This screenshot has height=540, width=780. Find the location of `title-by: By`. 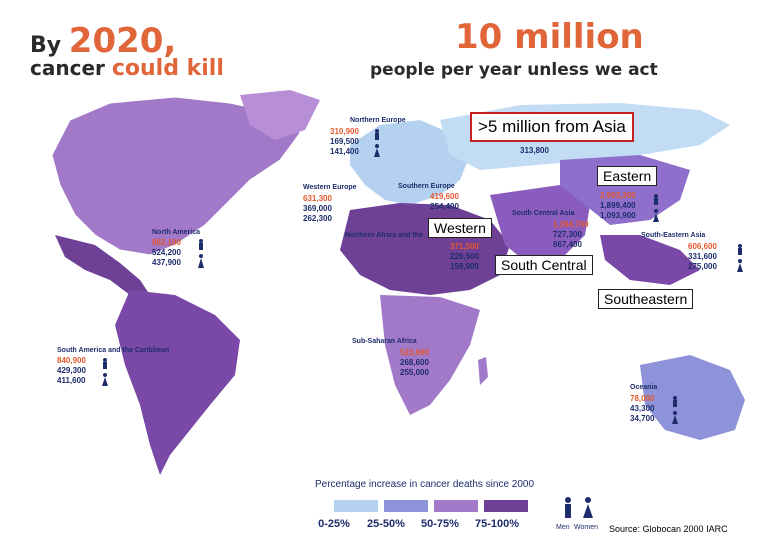

title-by: By is located at coordinates (46, 45).